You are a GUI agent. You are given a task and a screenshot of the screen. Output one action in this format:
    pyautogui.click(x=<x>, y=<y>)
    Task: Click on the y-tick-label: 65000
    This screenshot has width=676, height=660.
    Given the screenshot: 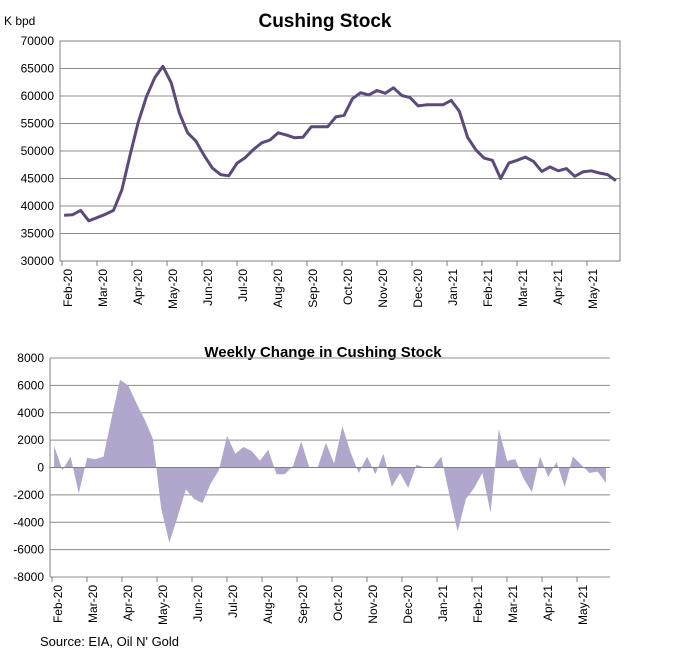 What is the action you would take?
    pyautogui.click(x=38, y=69)
    